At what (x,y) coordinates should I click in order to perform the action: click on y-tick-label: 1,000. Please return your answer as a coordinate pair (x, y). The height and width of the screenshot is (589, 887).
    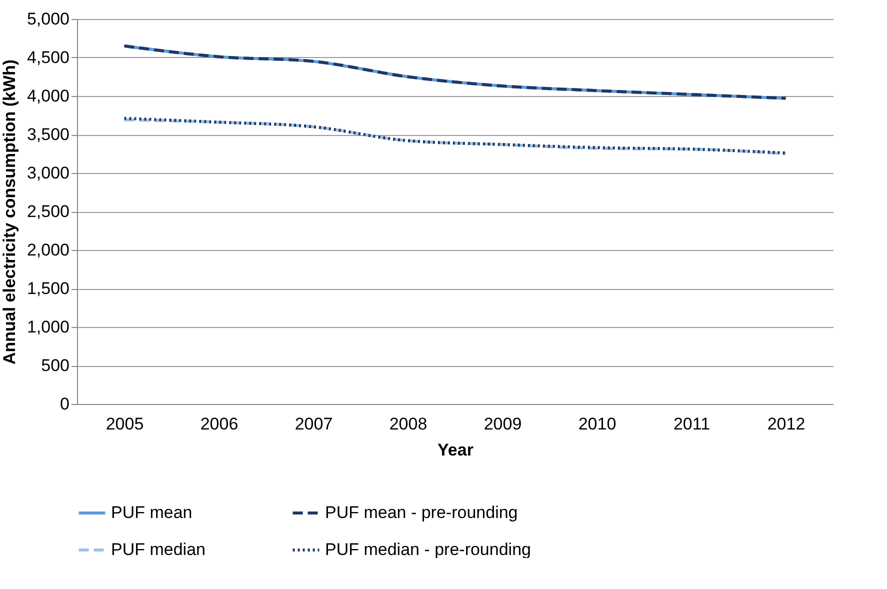
    Looking at the image, I should click on (48, 327).